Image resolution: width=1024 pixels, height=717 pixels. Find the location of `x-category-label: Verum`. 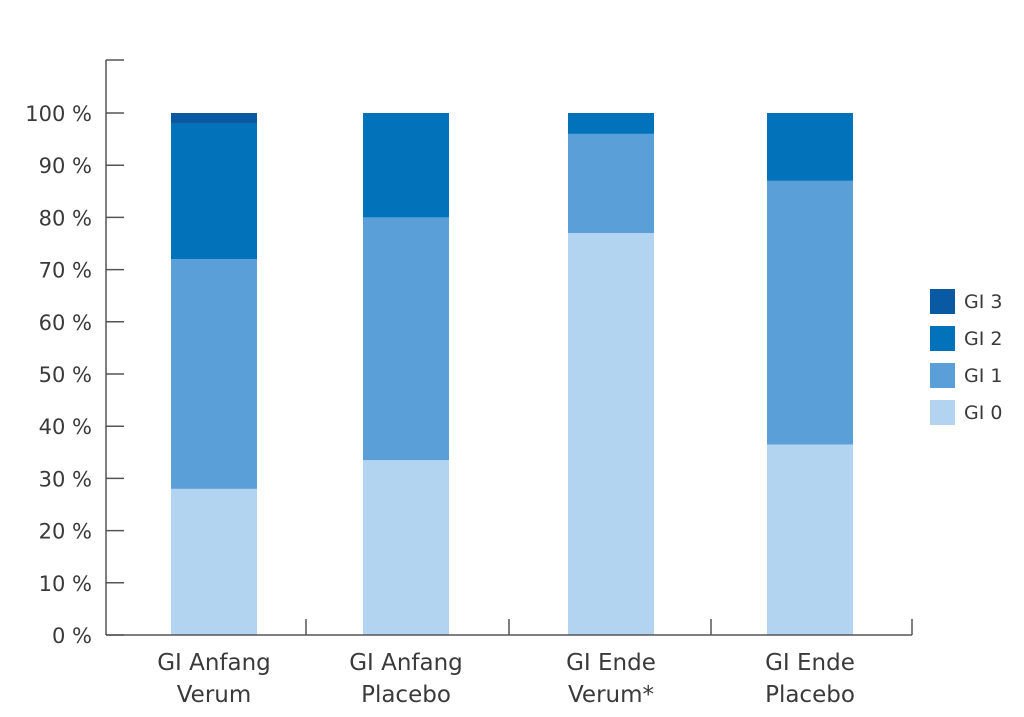

x-category-label: Verum is located at coordinates (214, 695).